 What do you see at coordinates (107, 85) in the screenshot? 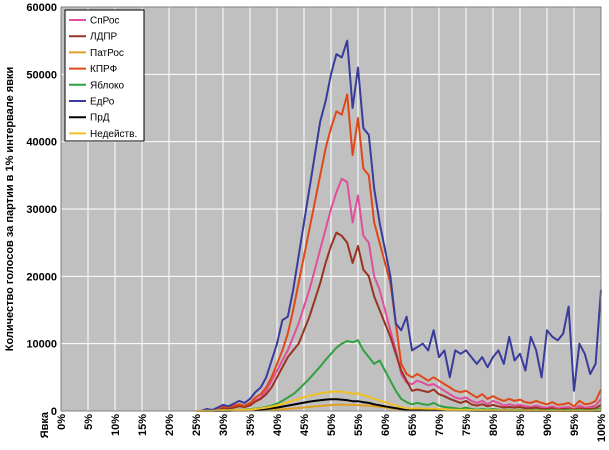
I see `legend-label: Яблоко` at bounding box center [107, 85].